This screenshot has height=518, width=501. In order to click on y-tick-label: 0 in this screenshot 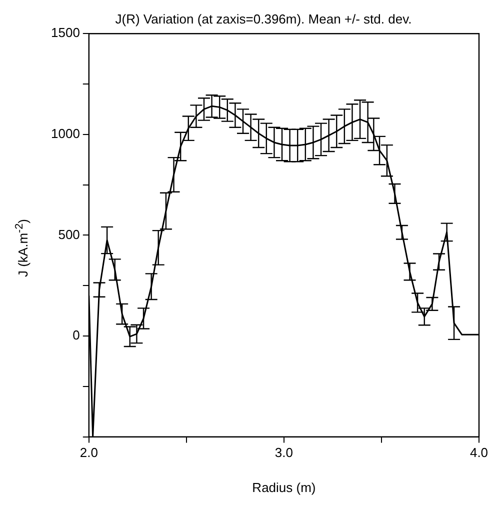, I will do `click(76, 335)`.